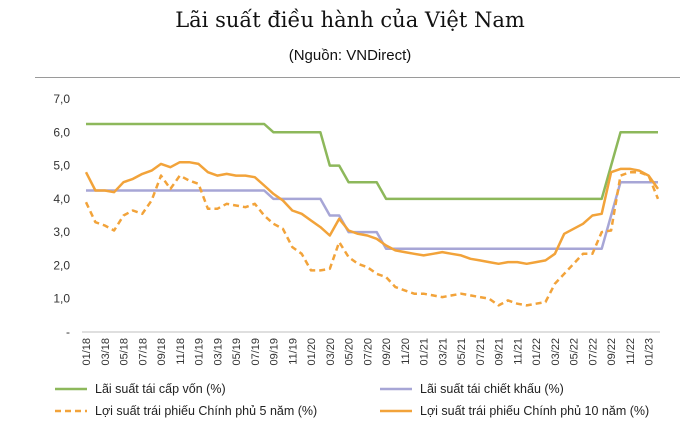 The image size is (700, 431). What do you see at coordinates (61, 299) in the screenshot?
I see `y-tick-label: 1,0` at bounding box center [61, 299].